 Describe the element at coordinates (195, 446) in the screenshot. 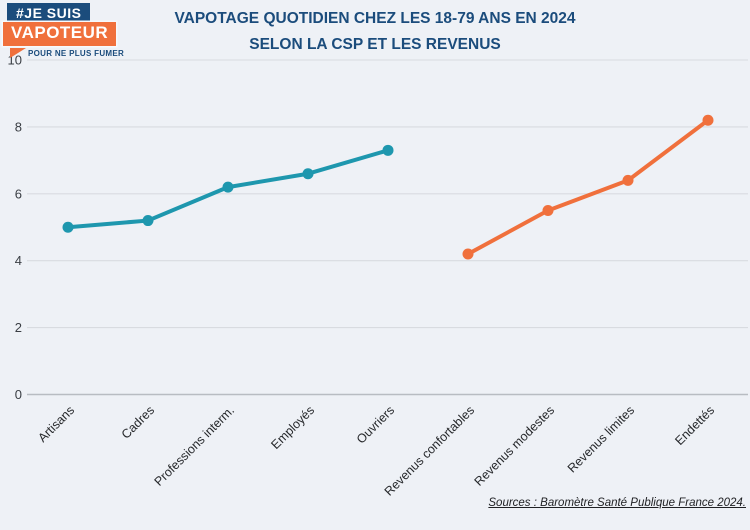

I see `x-axis-label: Professions interm.` at that location.